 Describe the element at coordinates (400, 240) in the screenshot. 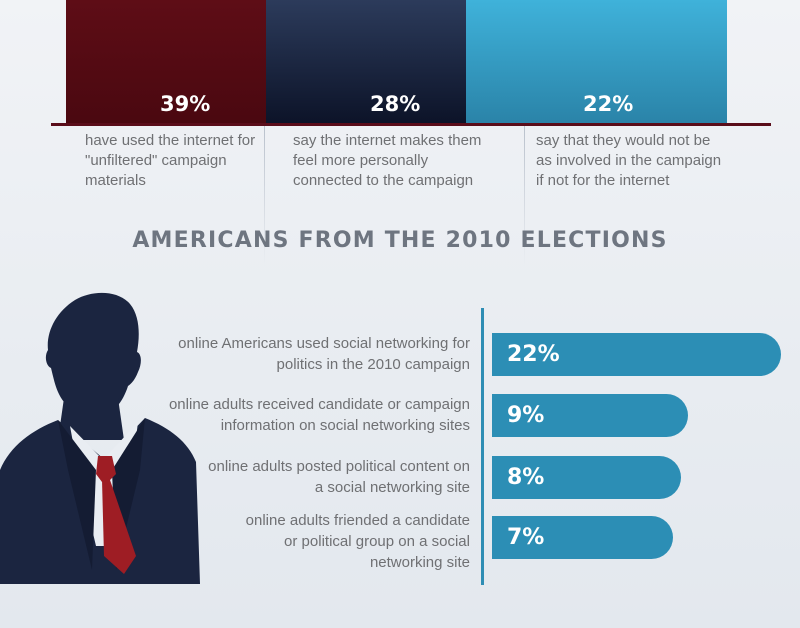

I see `section-heading: AMERICANS FROM THE 2010 ELECTIONS` at that location.